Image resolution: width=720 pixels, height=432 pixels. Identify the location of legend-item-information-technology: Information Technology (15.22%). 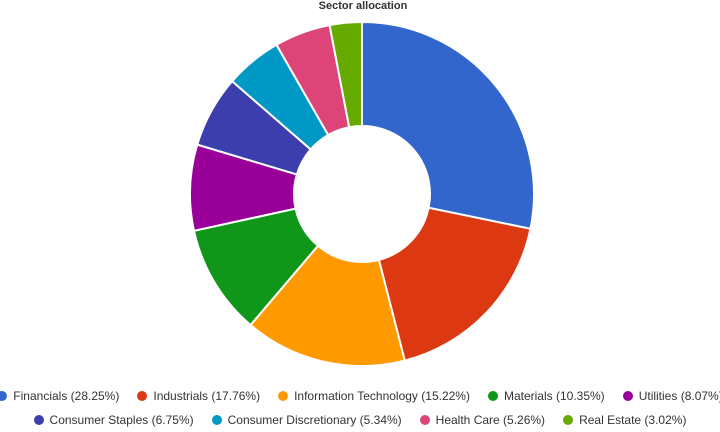
(374, 396).